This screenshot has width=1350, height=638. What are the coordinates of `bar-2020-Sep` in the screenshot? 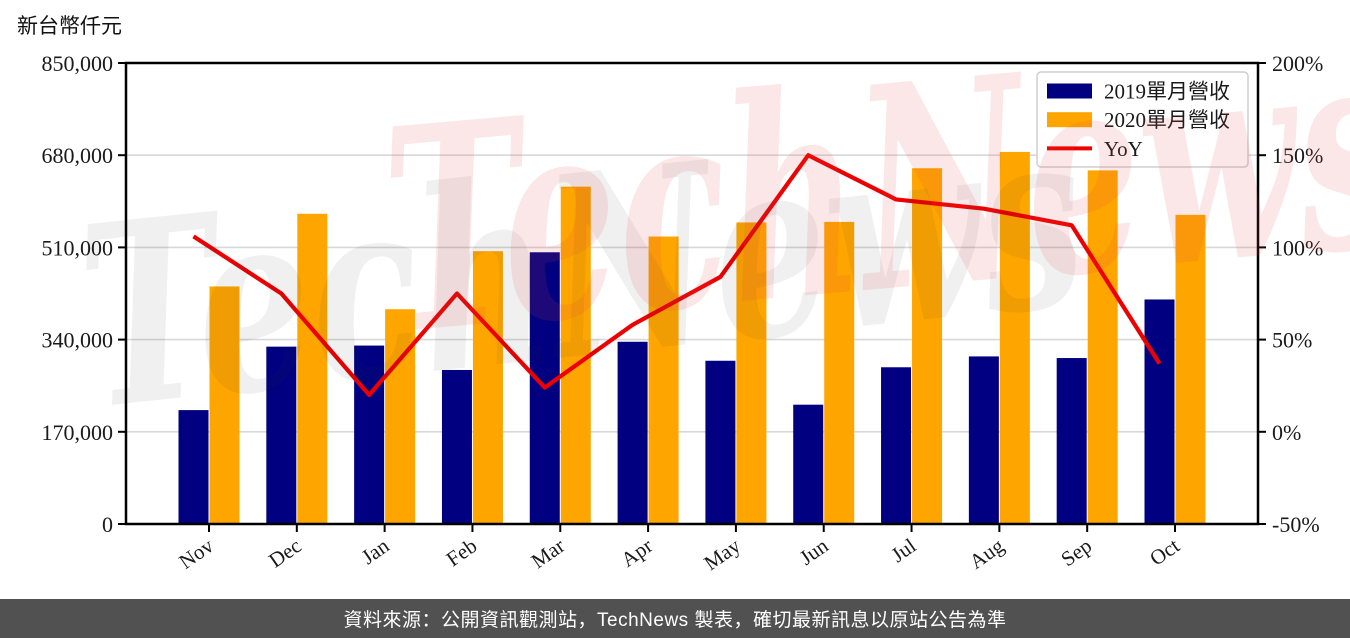 It's located at (1102, 347).